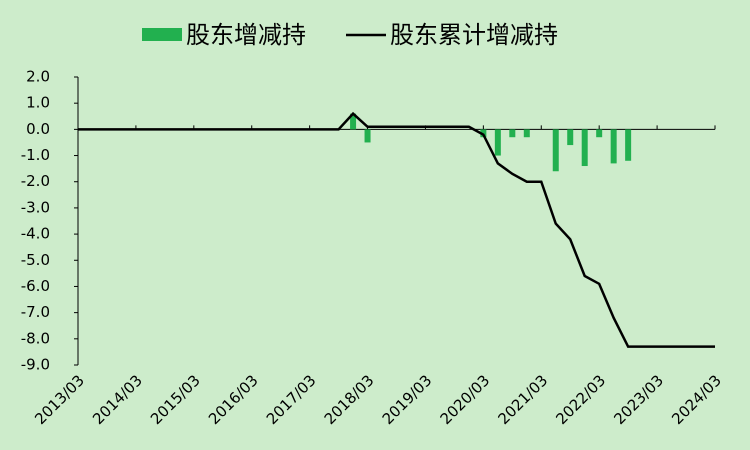 This screenshot has width=750, height=450. What do you see at coordinates (59, 399) in the screenshot?
I see `x-tick-label: 2013/03` at bounding box center [59, 399].